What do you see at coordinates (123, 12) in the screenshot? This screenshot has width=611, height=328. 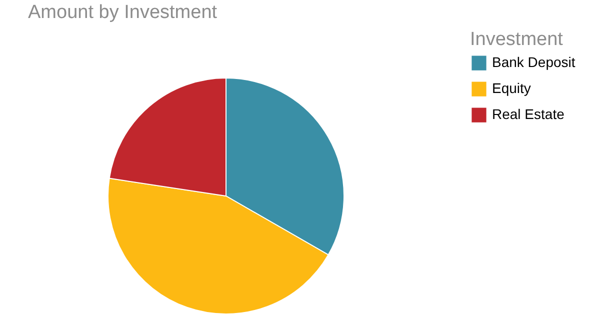 I see `chart-title: Amount by Investment` at bounding box center [123, 12].